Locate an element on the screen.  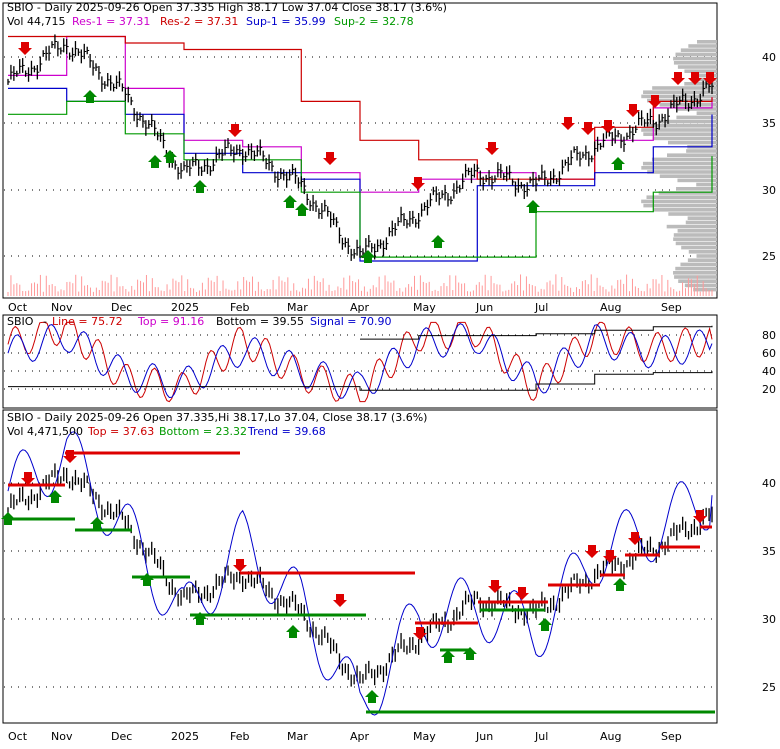
bottom-header-top: Top = 37.63 is located at coordinates (120, 431).